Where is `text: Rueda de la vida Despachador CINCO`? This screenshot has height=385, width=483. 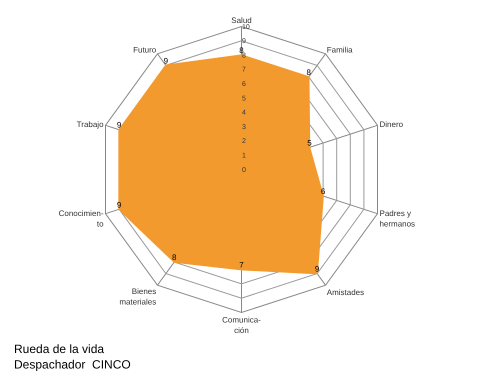
text: Rueda de la vida Despachador CINCO is located at coordinates (72, 357).